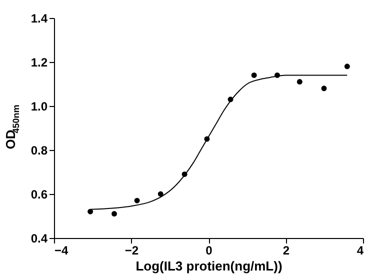 The image size is (386, 278). I want to click on x-tick-label: −4, so click(61, 251).